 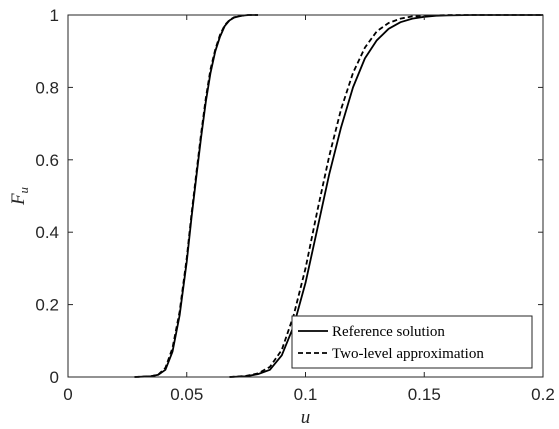 I want to click on y-tick-label: 0.6, so click(x=47, y=160).